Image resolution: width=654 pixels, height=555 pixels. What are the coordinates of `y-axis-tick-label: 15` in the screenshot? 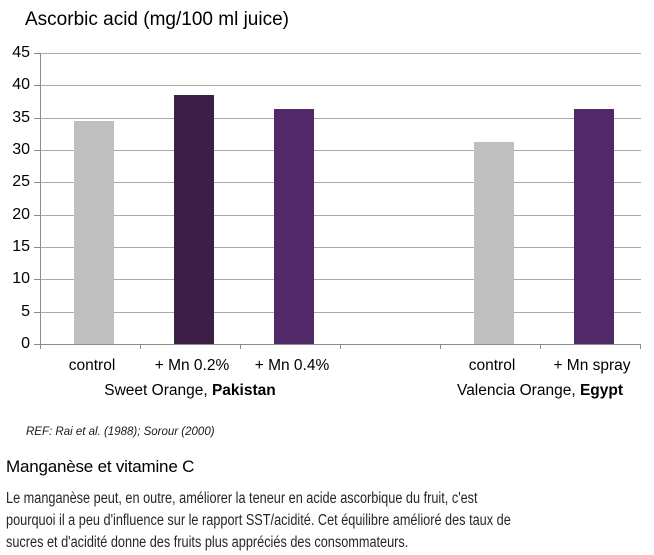 It's located at (21, 246).